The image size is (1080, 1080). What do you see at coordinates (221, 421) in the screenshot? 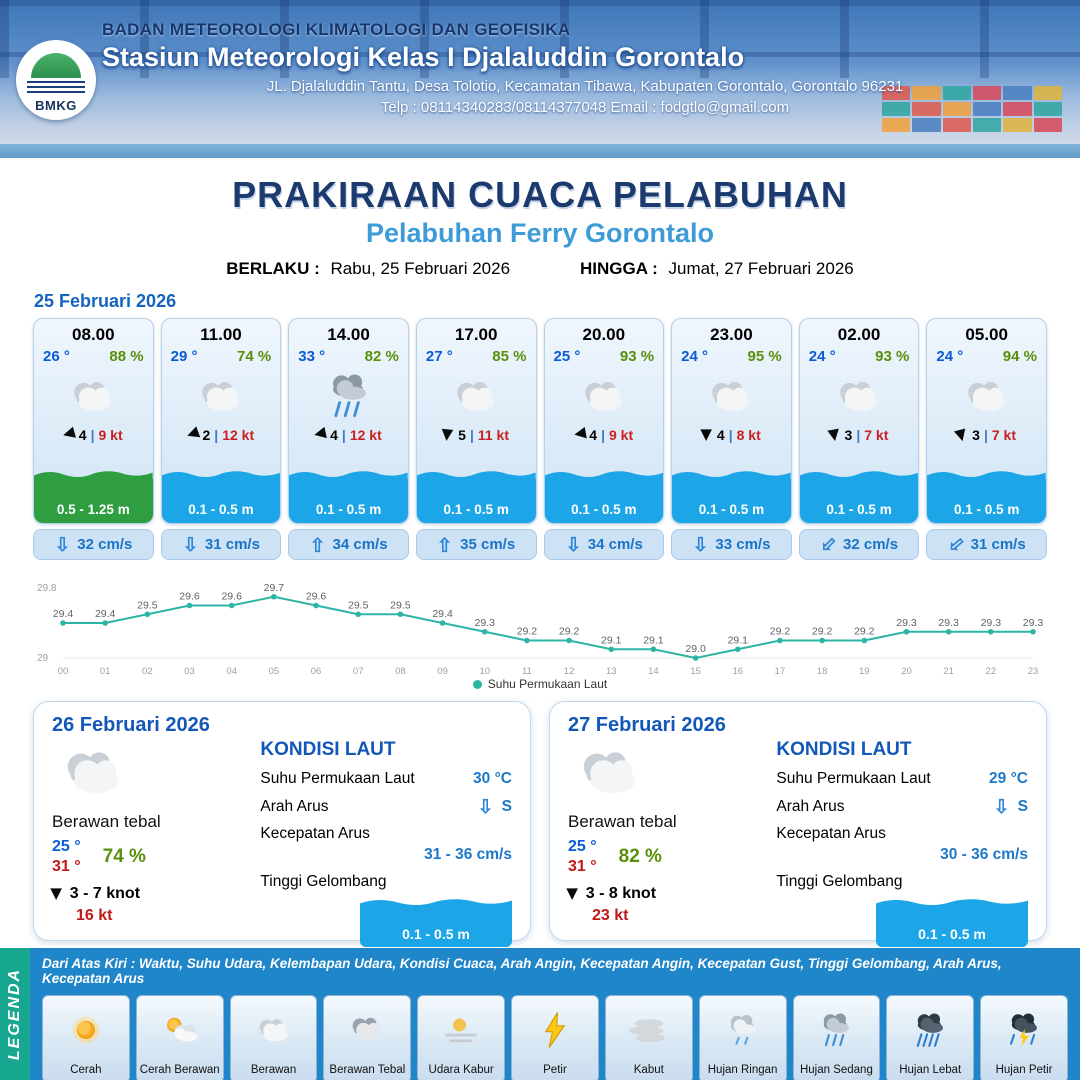
I see `hourly-card-body: 11.00 29 ° 74 % ▶ 2 | 12 kt 0.1 - 0.5 m` at bounding box center [221, 421].